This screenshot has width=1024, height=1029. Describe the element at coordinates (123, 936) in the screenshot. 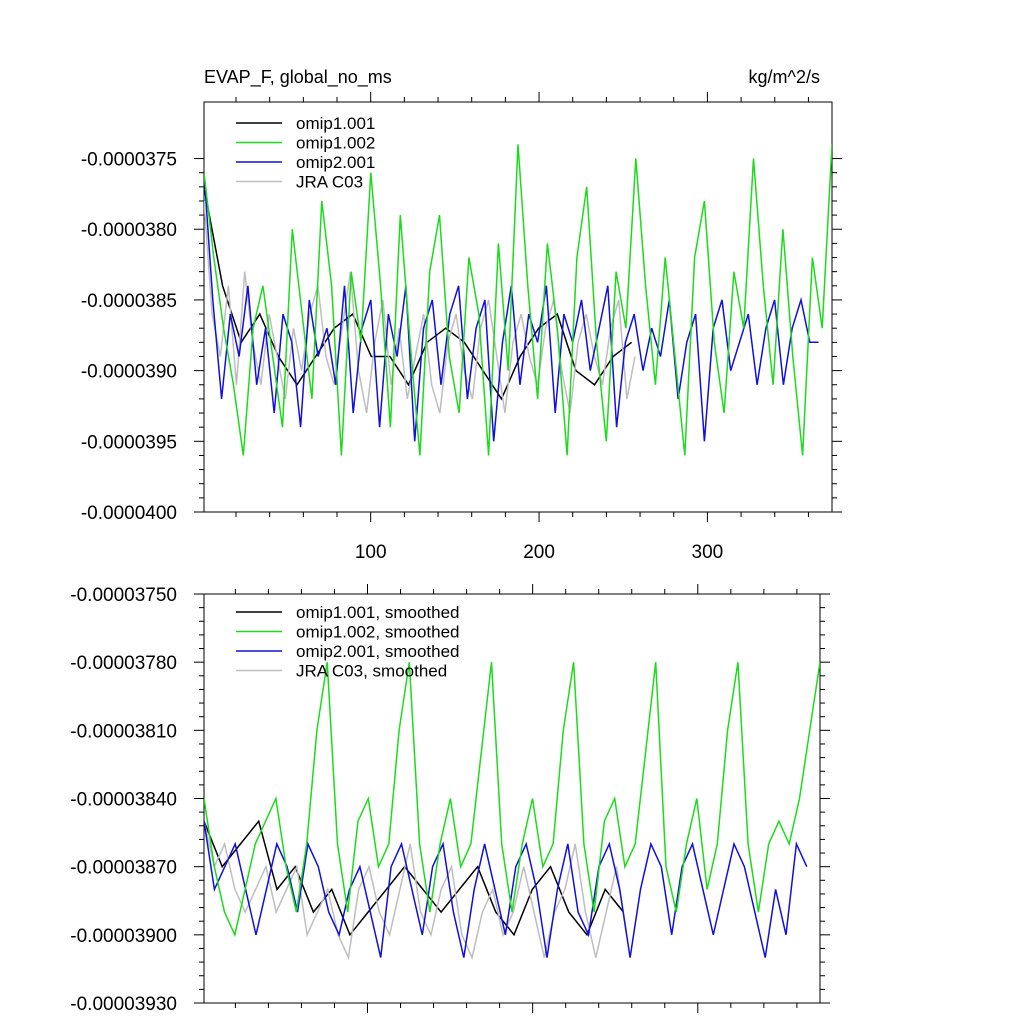

I see `y-tick-label: -0.00003900` at that location.